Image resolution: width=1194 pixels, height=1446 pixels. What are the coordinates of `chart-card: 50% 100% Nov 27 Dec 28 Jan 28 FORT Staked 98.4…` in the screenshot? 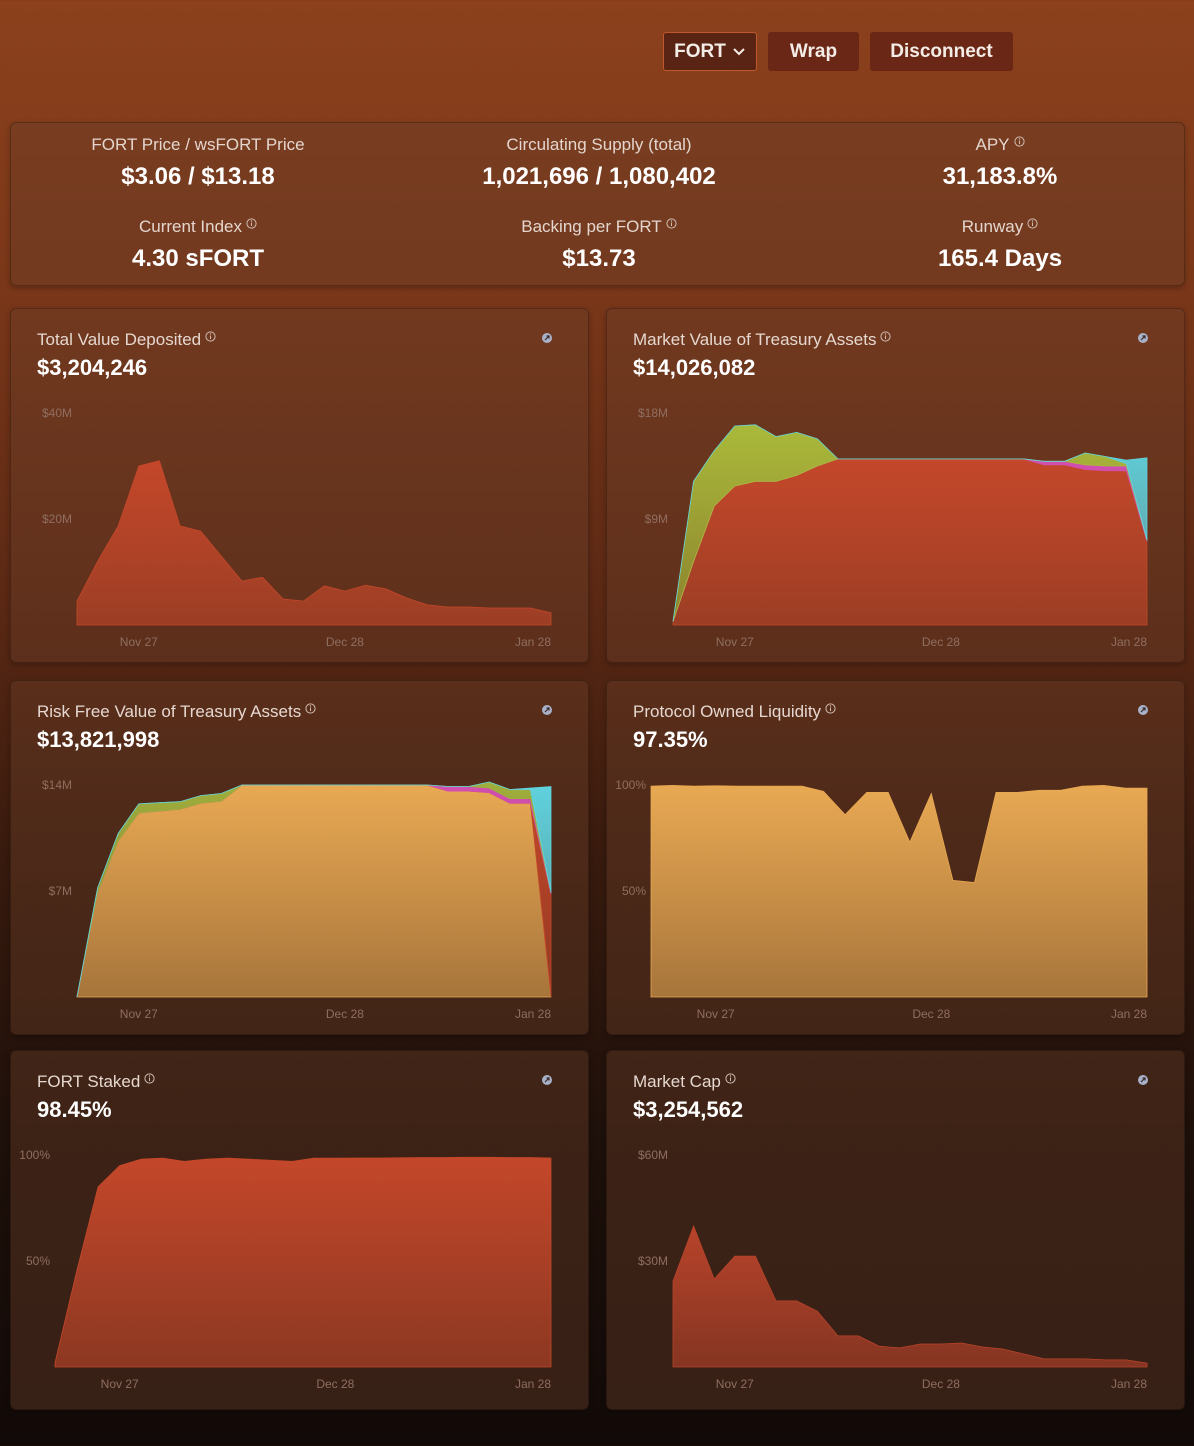 It's located at (299, 1230).